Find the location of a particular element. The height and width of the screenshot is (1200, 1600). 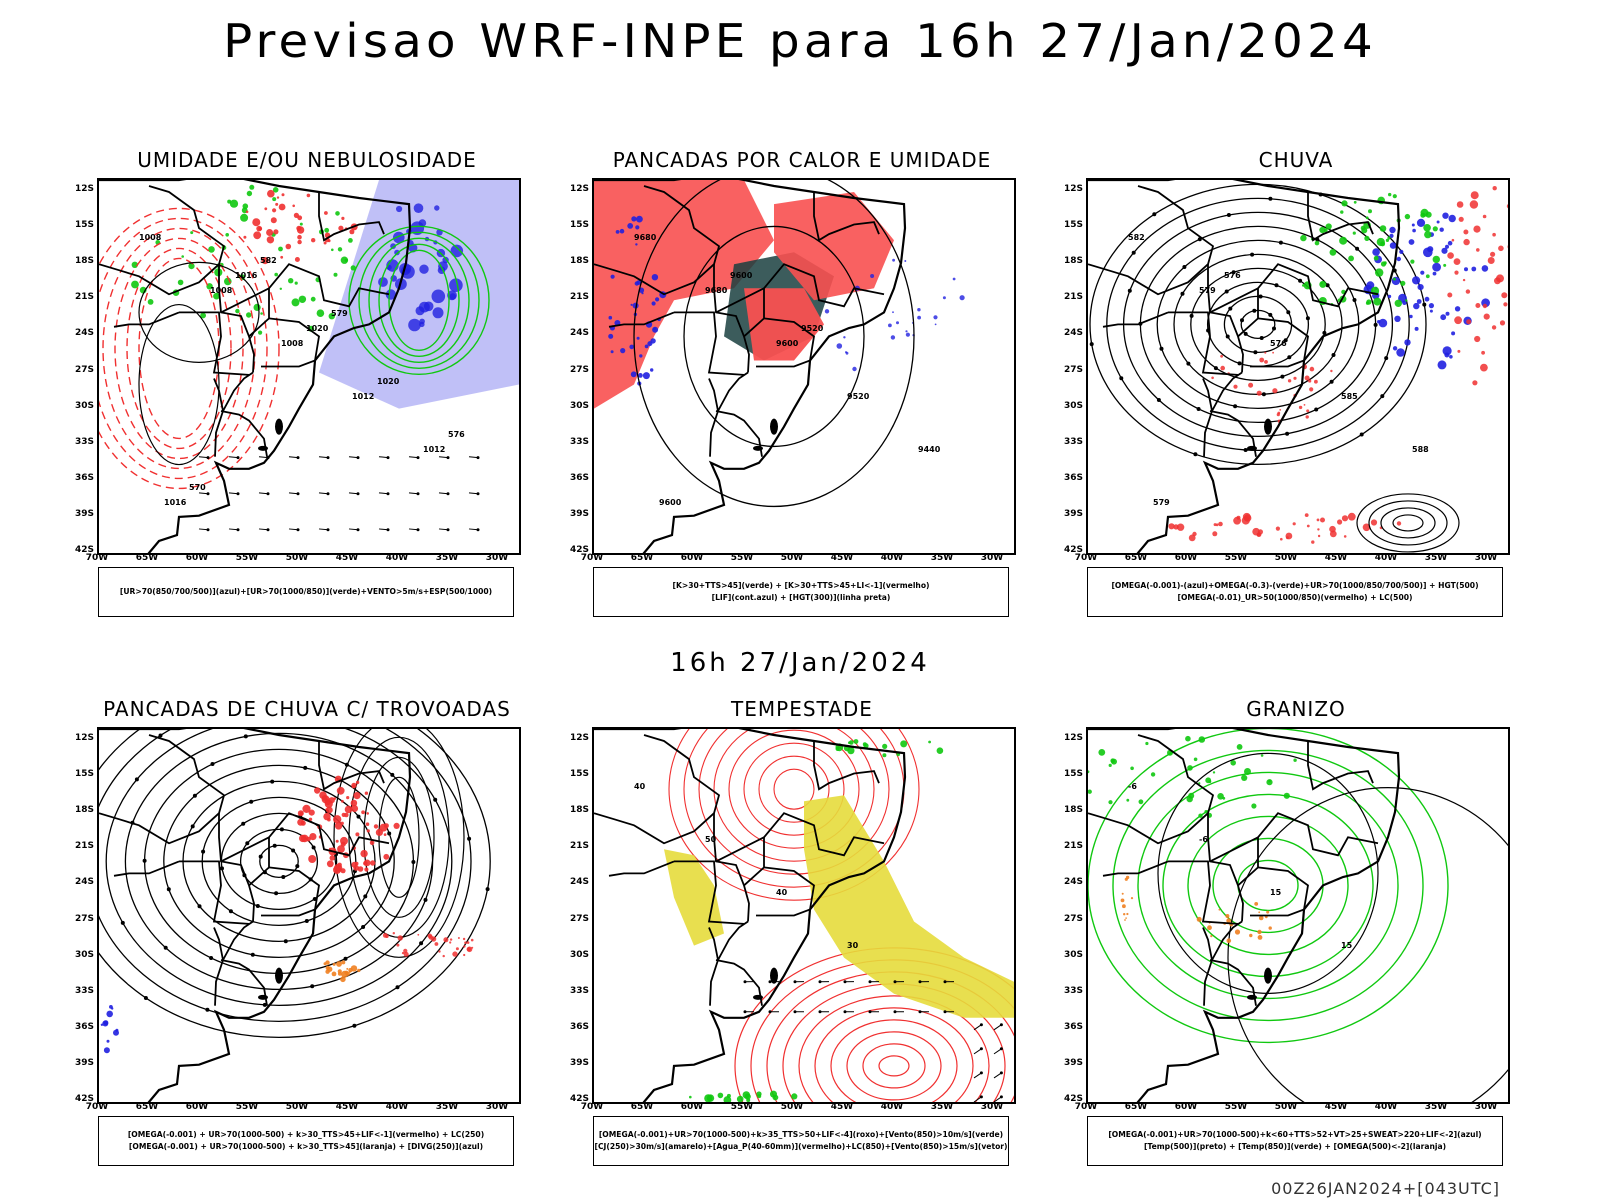

latitude-label: 15S is located at coordinates (579, 774).